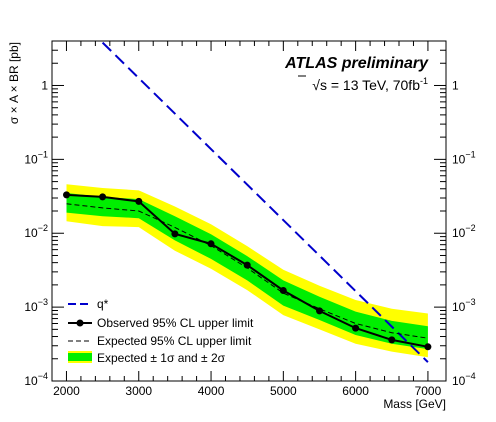 The image size is (496, 422). What do you see at coordinates (464, 231) in the screenshot?
I see `y-tick-label-right: 10⁻²` at bounding box center [464, 231].